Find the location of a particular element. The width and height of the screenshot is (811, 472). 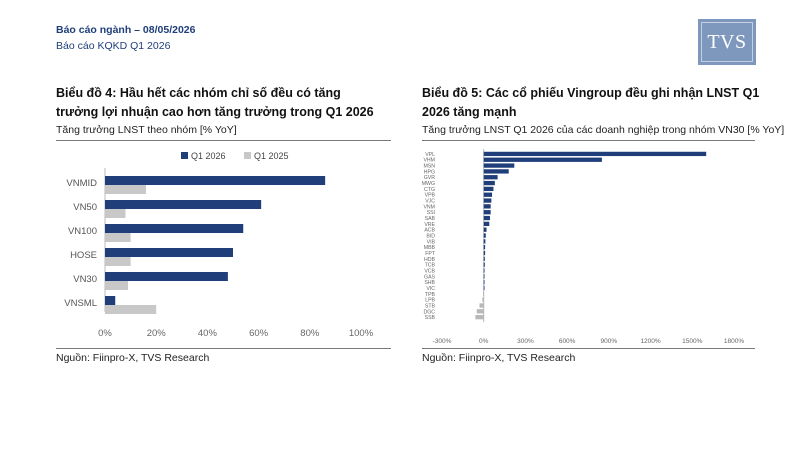

category-label: LPB is located at coordinates (430, 301).